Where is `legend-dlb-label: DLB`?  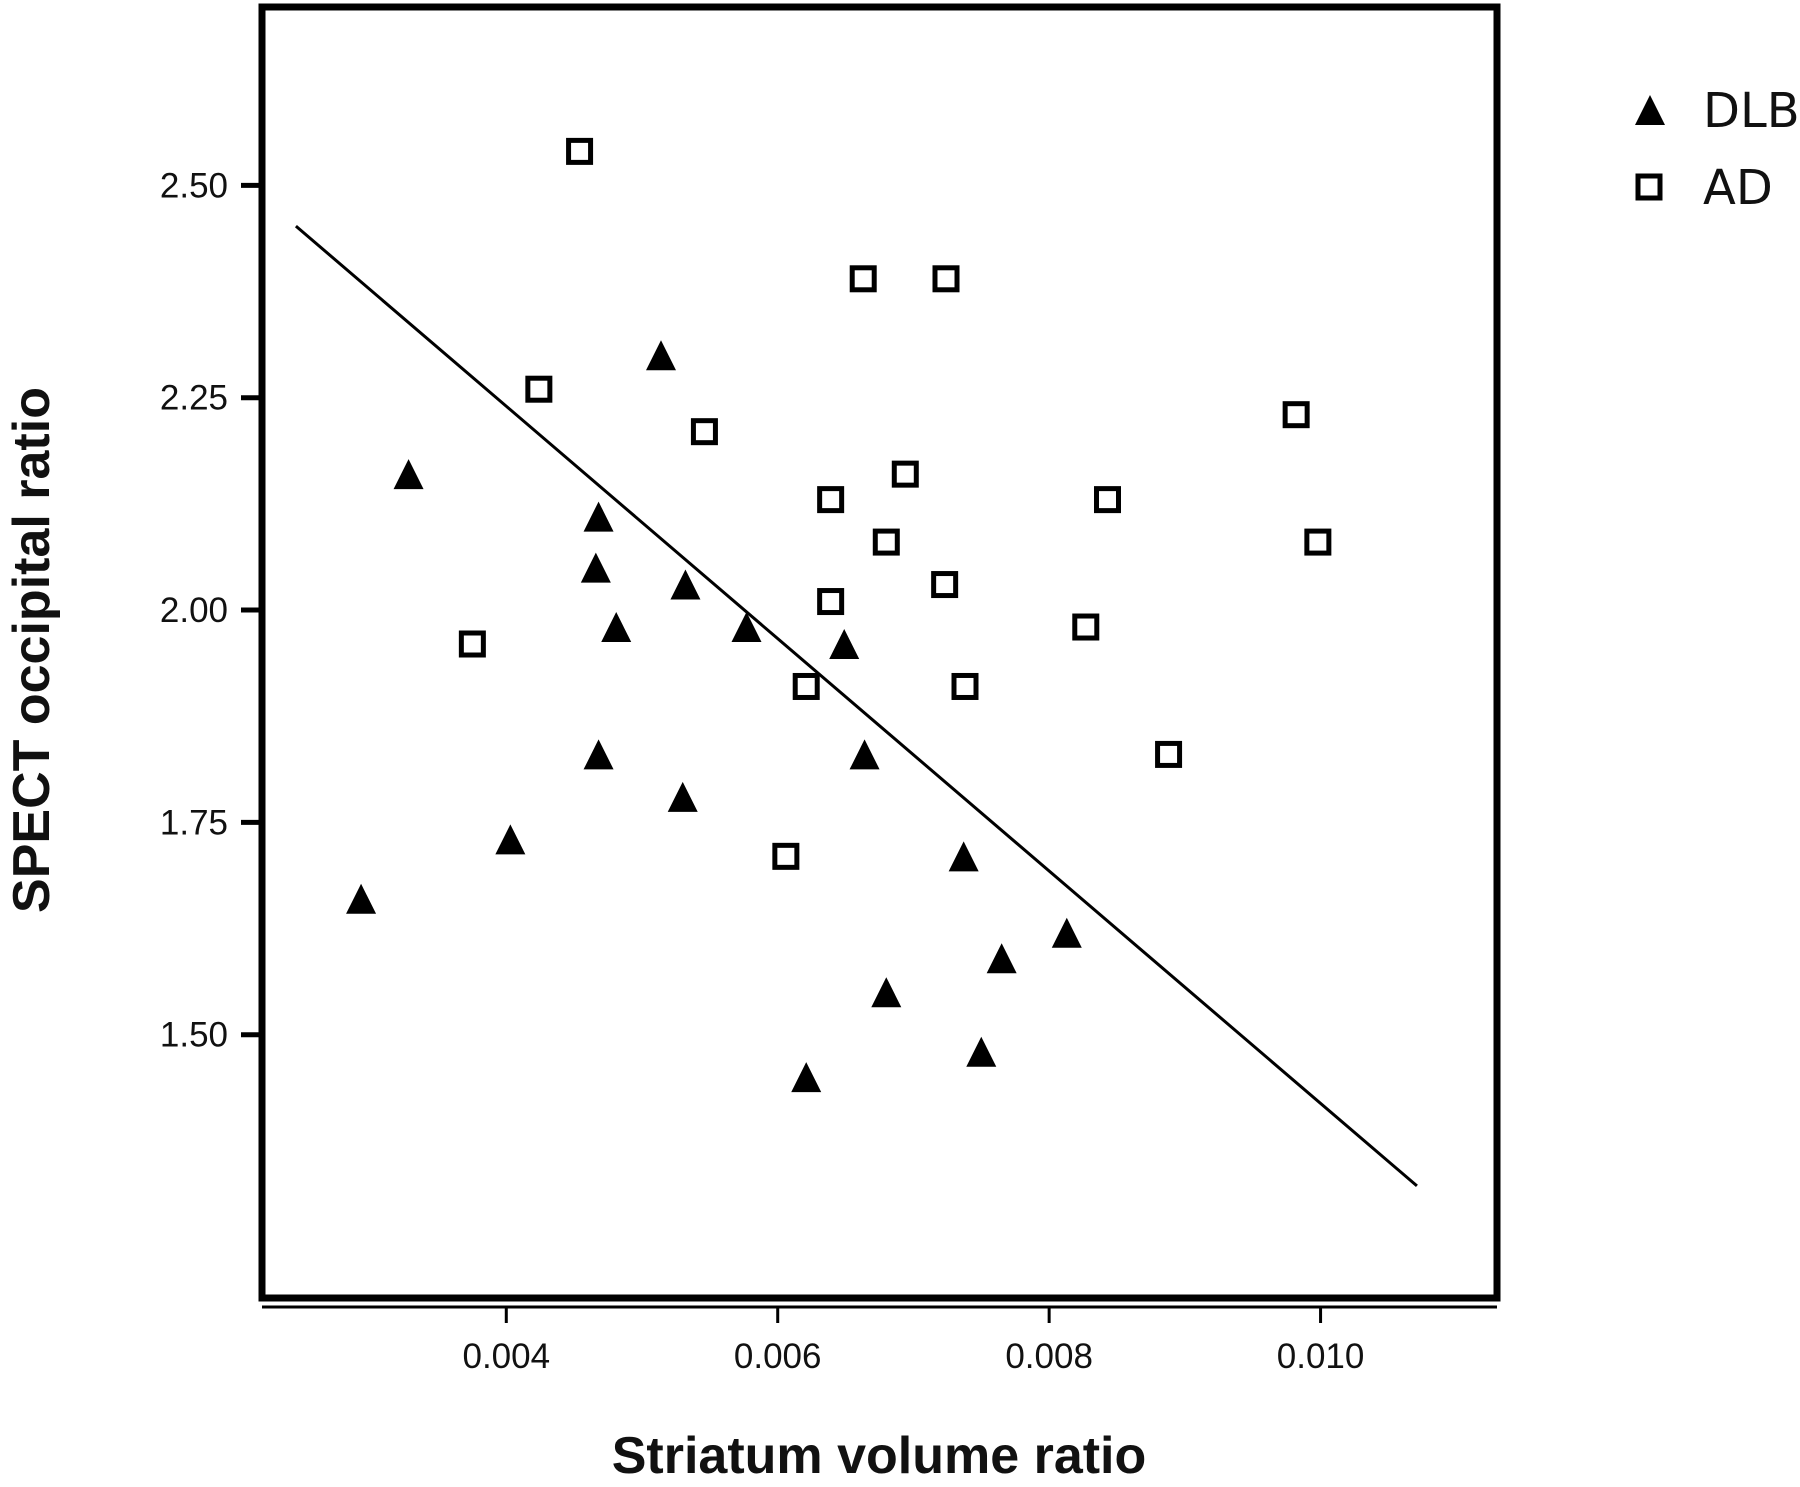 legend-dlb-label: DLB is located at coordinates (1751, 111).